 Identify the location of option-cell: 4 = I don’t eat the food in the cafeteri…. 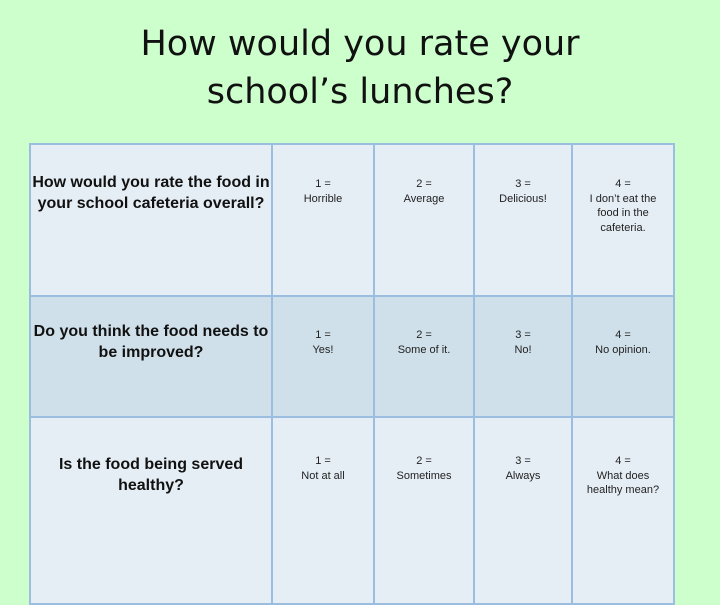
(623, 220).